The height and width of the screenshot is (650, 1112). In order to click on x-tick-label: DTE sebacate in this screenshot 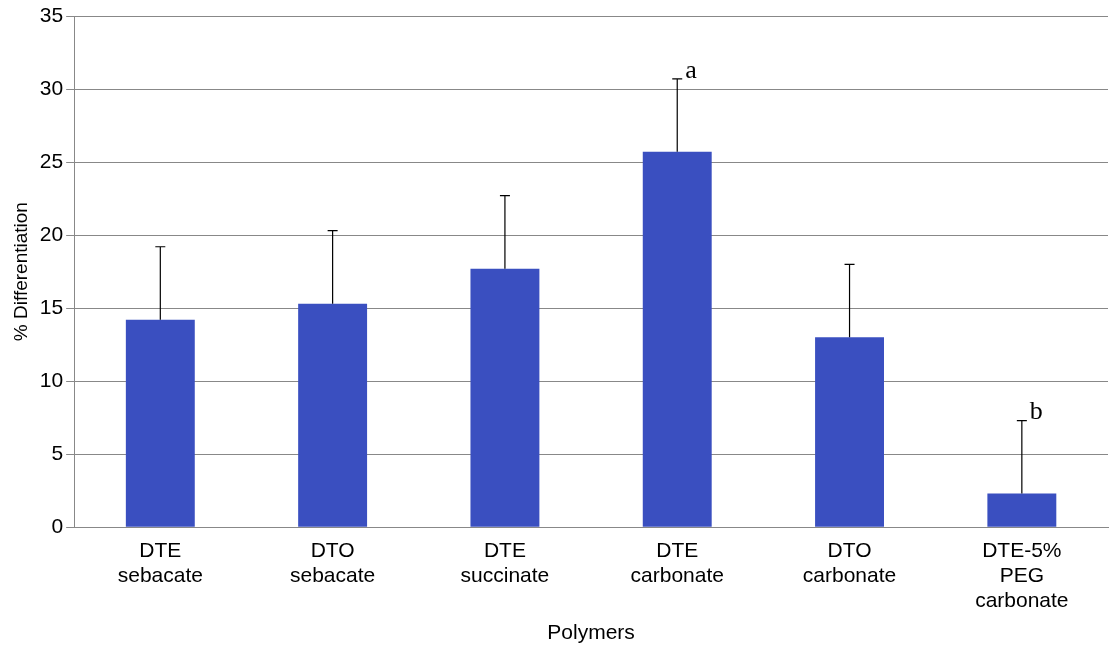, I will do `click(160, 561)`.